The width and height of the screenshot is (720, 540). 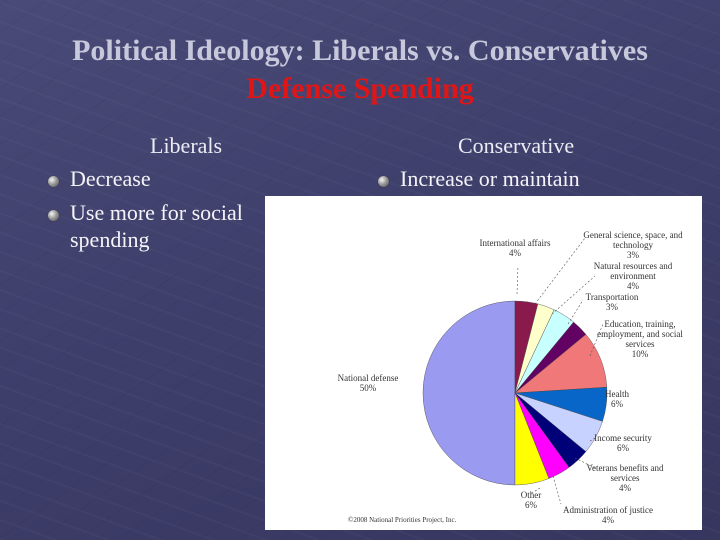 I want to click on liberals-bullet-social: Use more for social spending, so click(x=156, y=226).